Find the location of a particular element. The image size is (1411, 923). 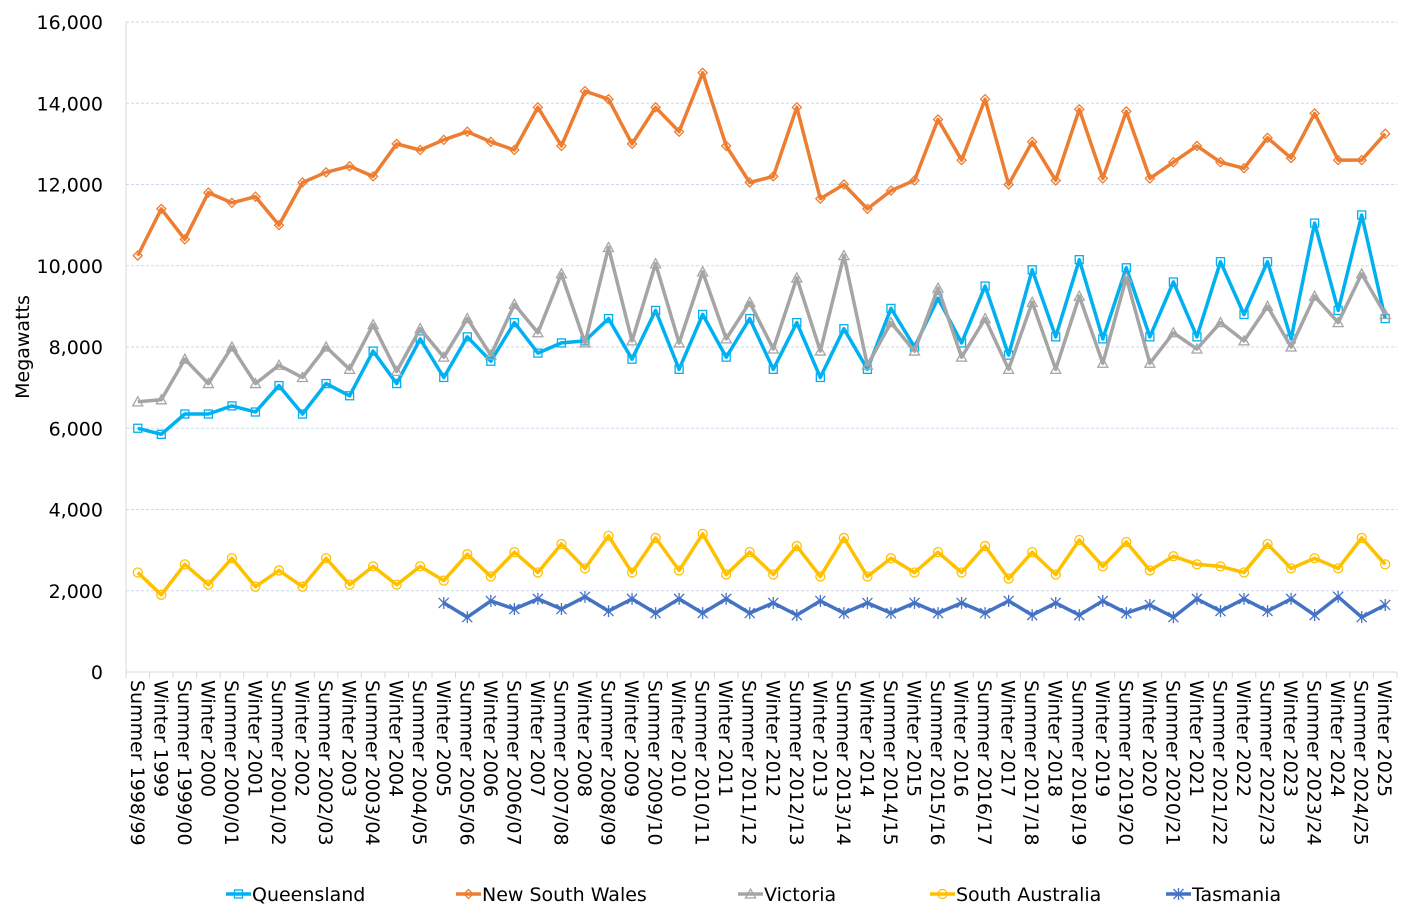

legend-item: Victoria is located at coordinates (787, 895).